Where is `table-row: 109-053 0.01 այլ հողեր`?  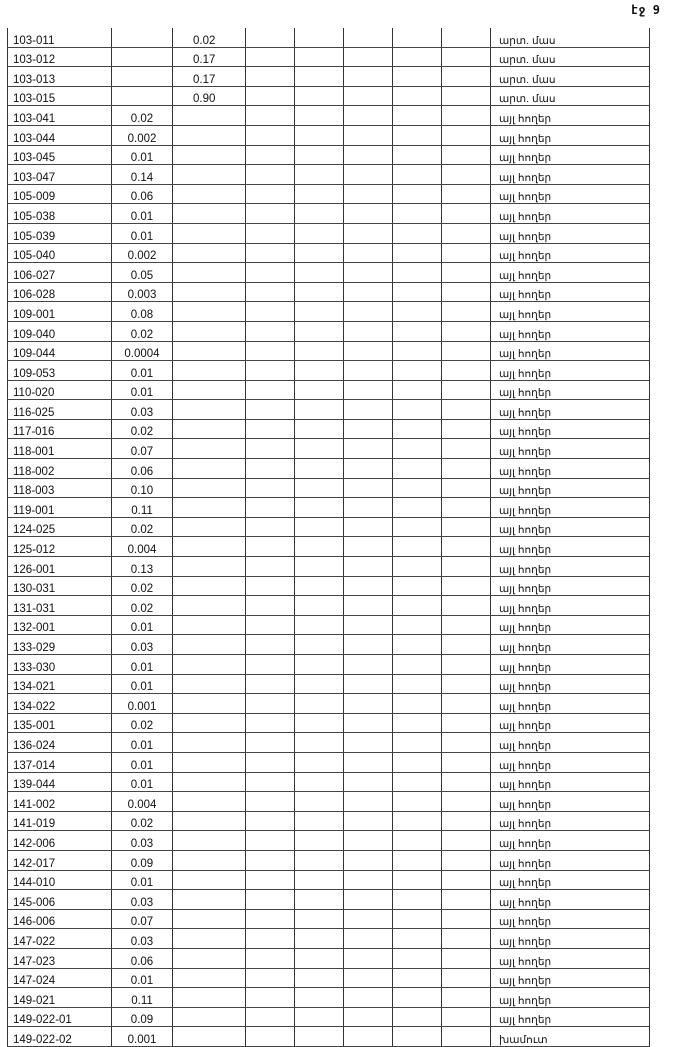 table-row: 109-053 0.01 այլ հողեր is located at coordinates (328, 370).